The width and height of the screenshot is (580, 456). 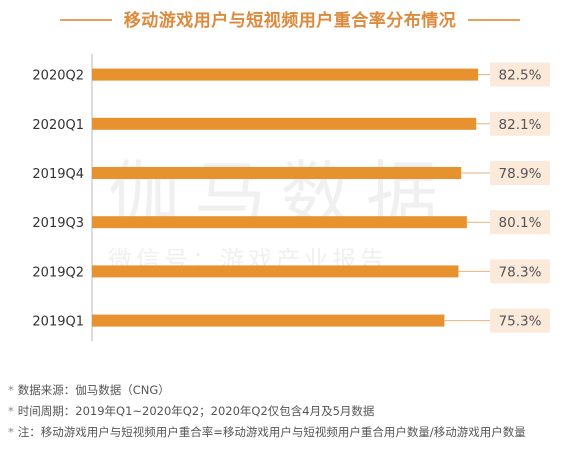 I want to click on data-label: 82.5%, so click(x=520, y=76).